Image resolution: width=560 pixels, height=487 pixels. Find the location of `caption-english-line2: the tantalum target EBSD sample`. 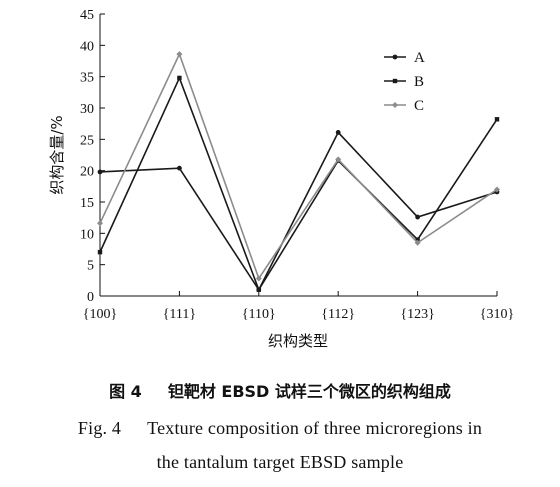

caption-english-line2: the tantalum target EBSD sample is located at coordinates (280, 462).